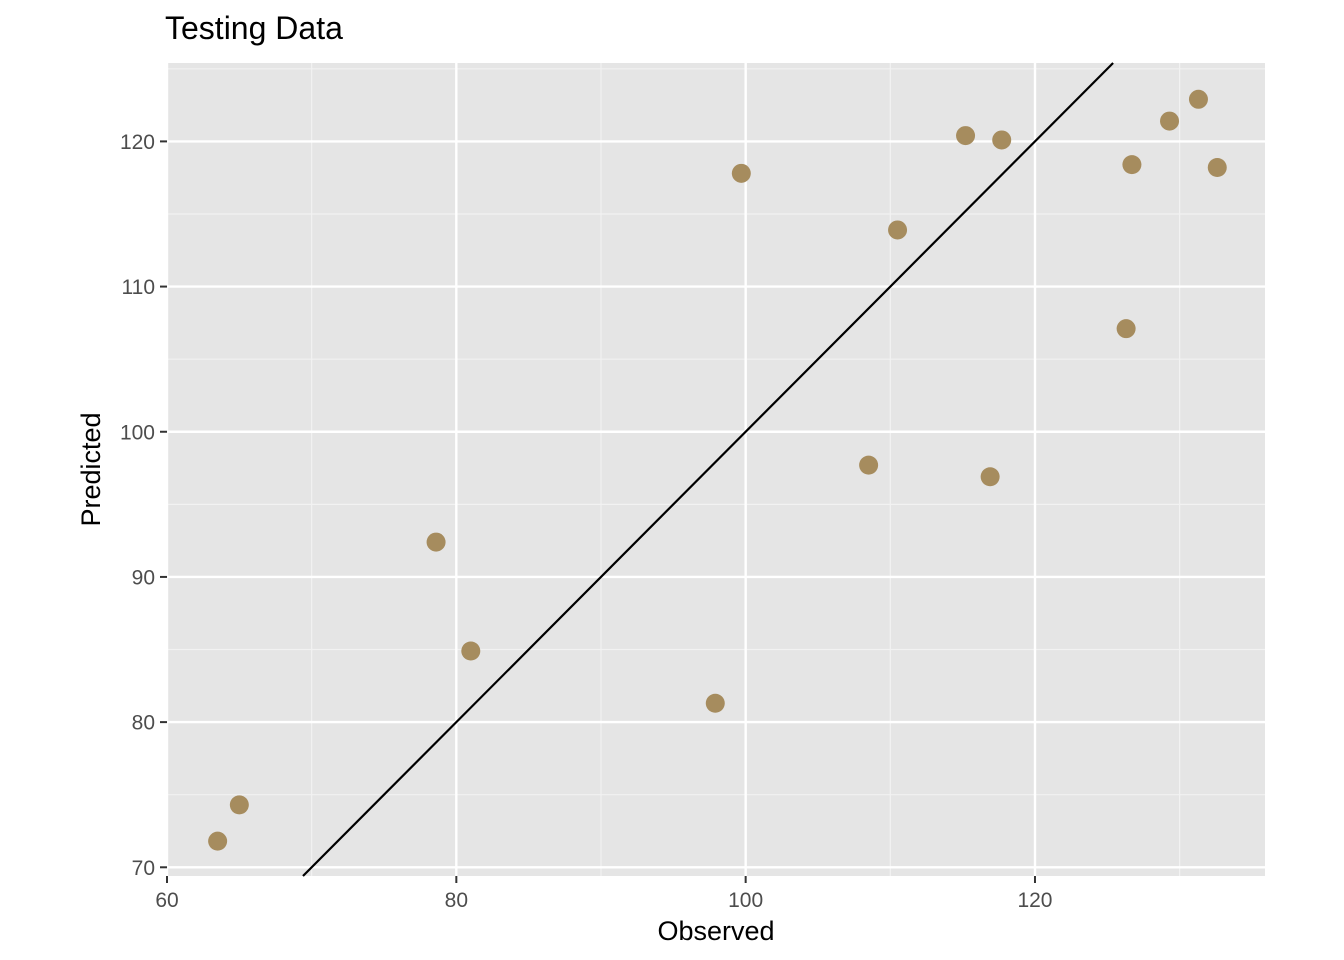 Image resolution: width=1344 pixels, height=960 pixels. I want to click on y-tick-label: 80, so click(143, 723).